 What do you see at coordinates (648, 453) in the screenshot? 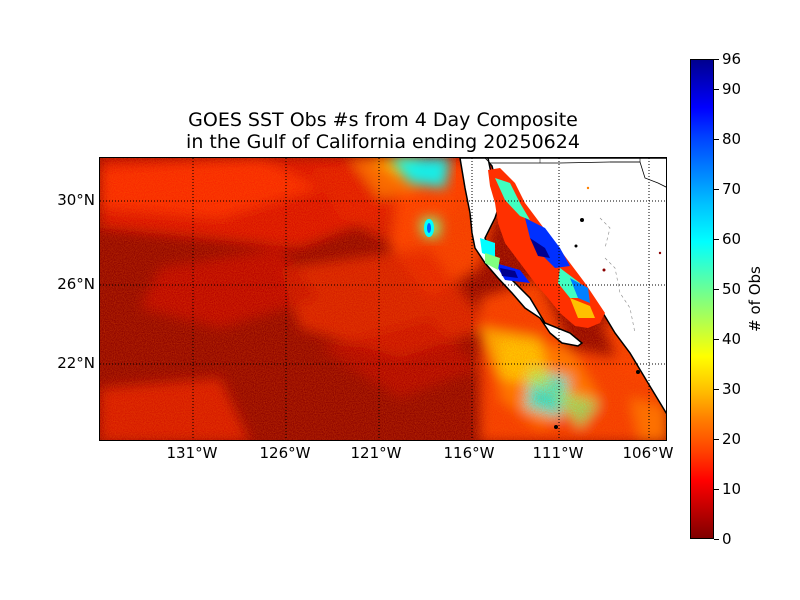
I see `lon-label-106w: 106°W` at bounding box center [648, 453].